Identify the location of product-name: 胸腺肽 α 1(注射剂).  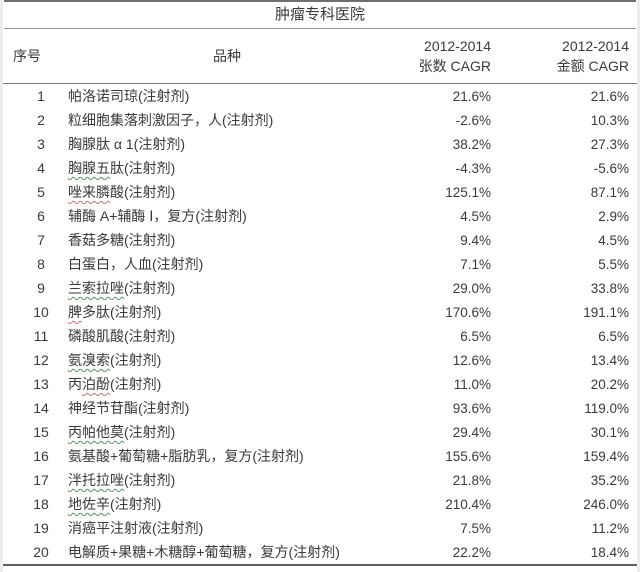
(126, 144).